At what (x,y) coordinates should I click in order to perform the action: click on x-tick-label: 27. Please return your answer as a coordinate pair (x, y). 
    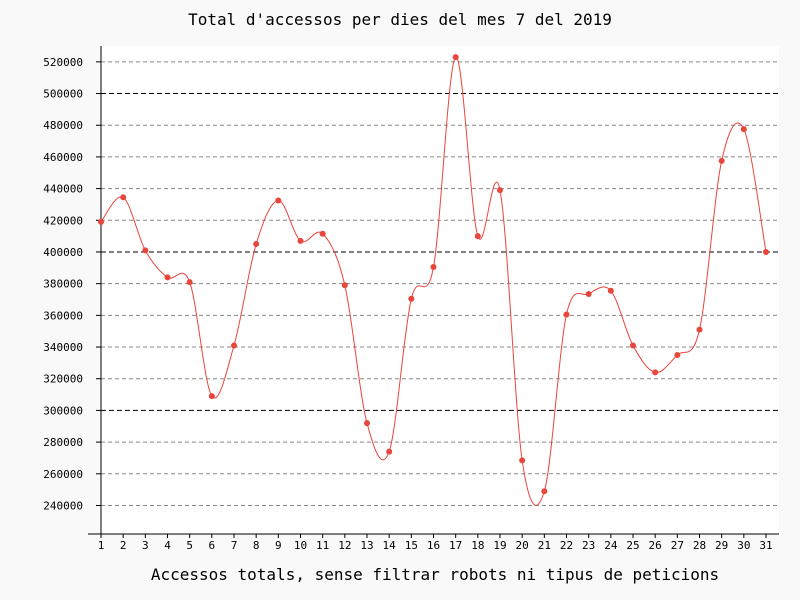
    Looking at the image, I should click on (677, 545).